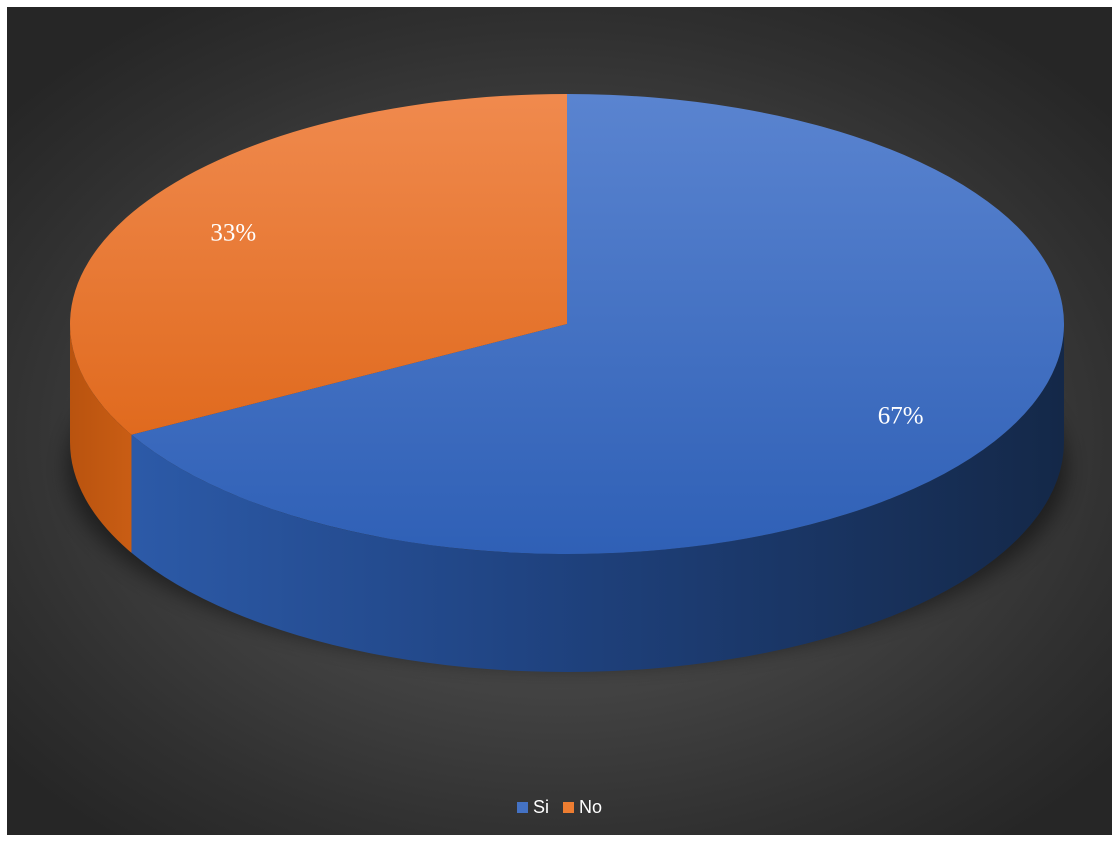 This screenshot has height=842, width=1117. I want to click on data-label-si: 67%, so click(901, 415).